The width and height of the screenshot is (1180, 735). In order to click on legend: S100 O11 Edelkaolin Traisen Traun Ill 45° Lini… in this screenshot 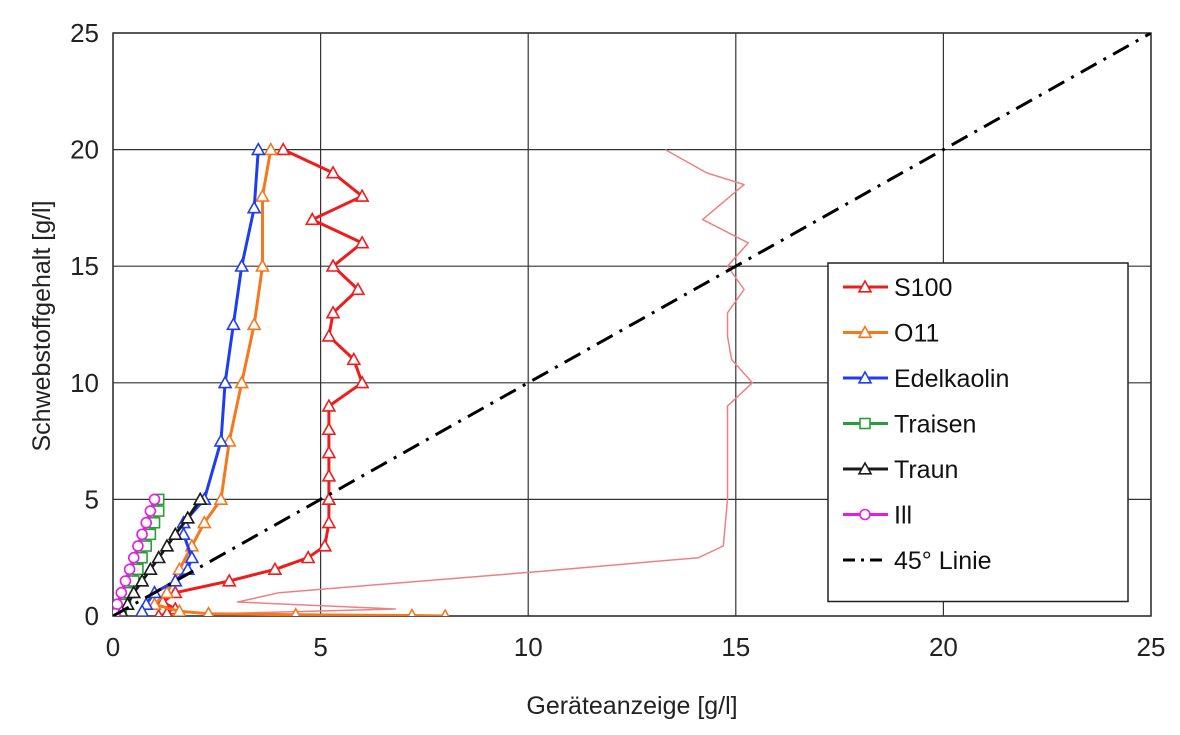, I will do `click(978, 432)`.